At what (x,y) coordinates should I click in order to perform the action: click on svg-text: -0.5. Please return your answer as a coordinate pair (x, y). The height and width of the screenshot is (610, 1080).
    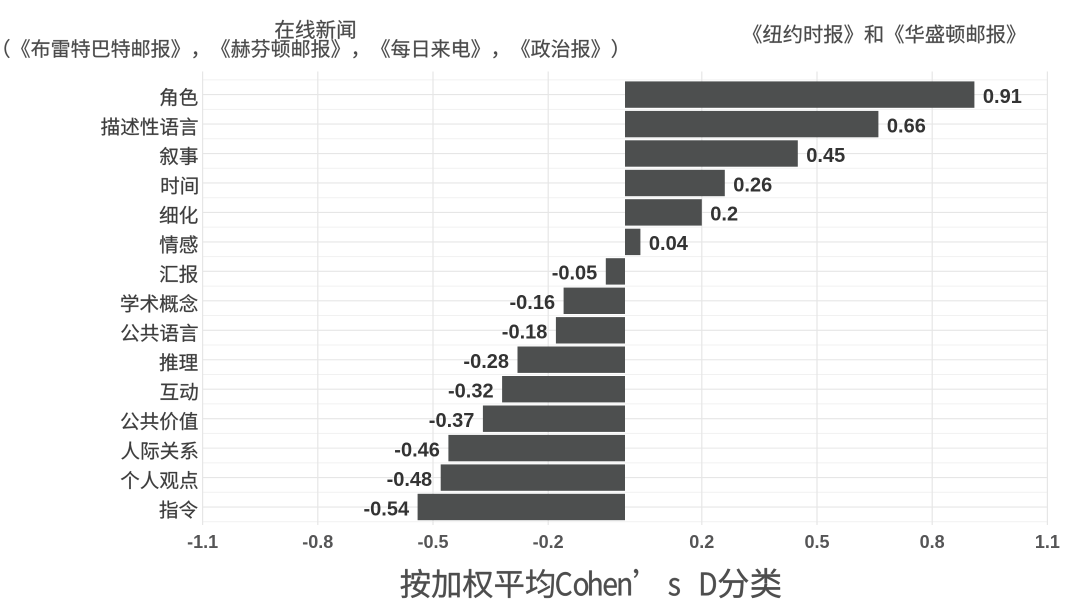
    Looking at the image, I should click on (432, 542).